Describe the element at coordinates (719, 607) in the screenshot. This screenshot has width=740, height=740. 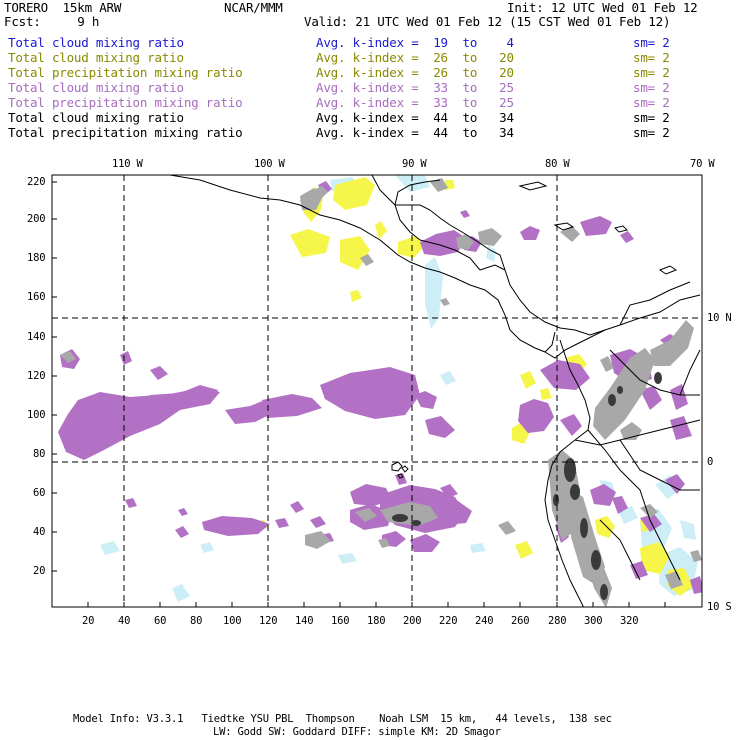
I see `lat-label: 10 S` at that location.